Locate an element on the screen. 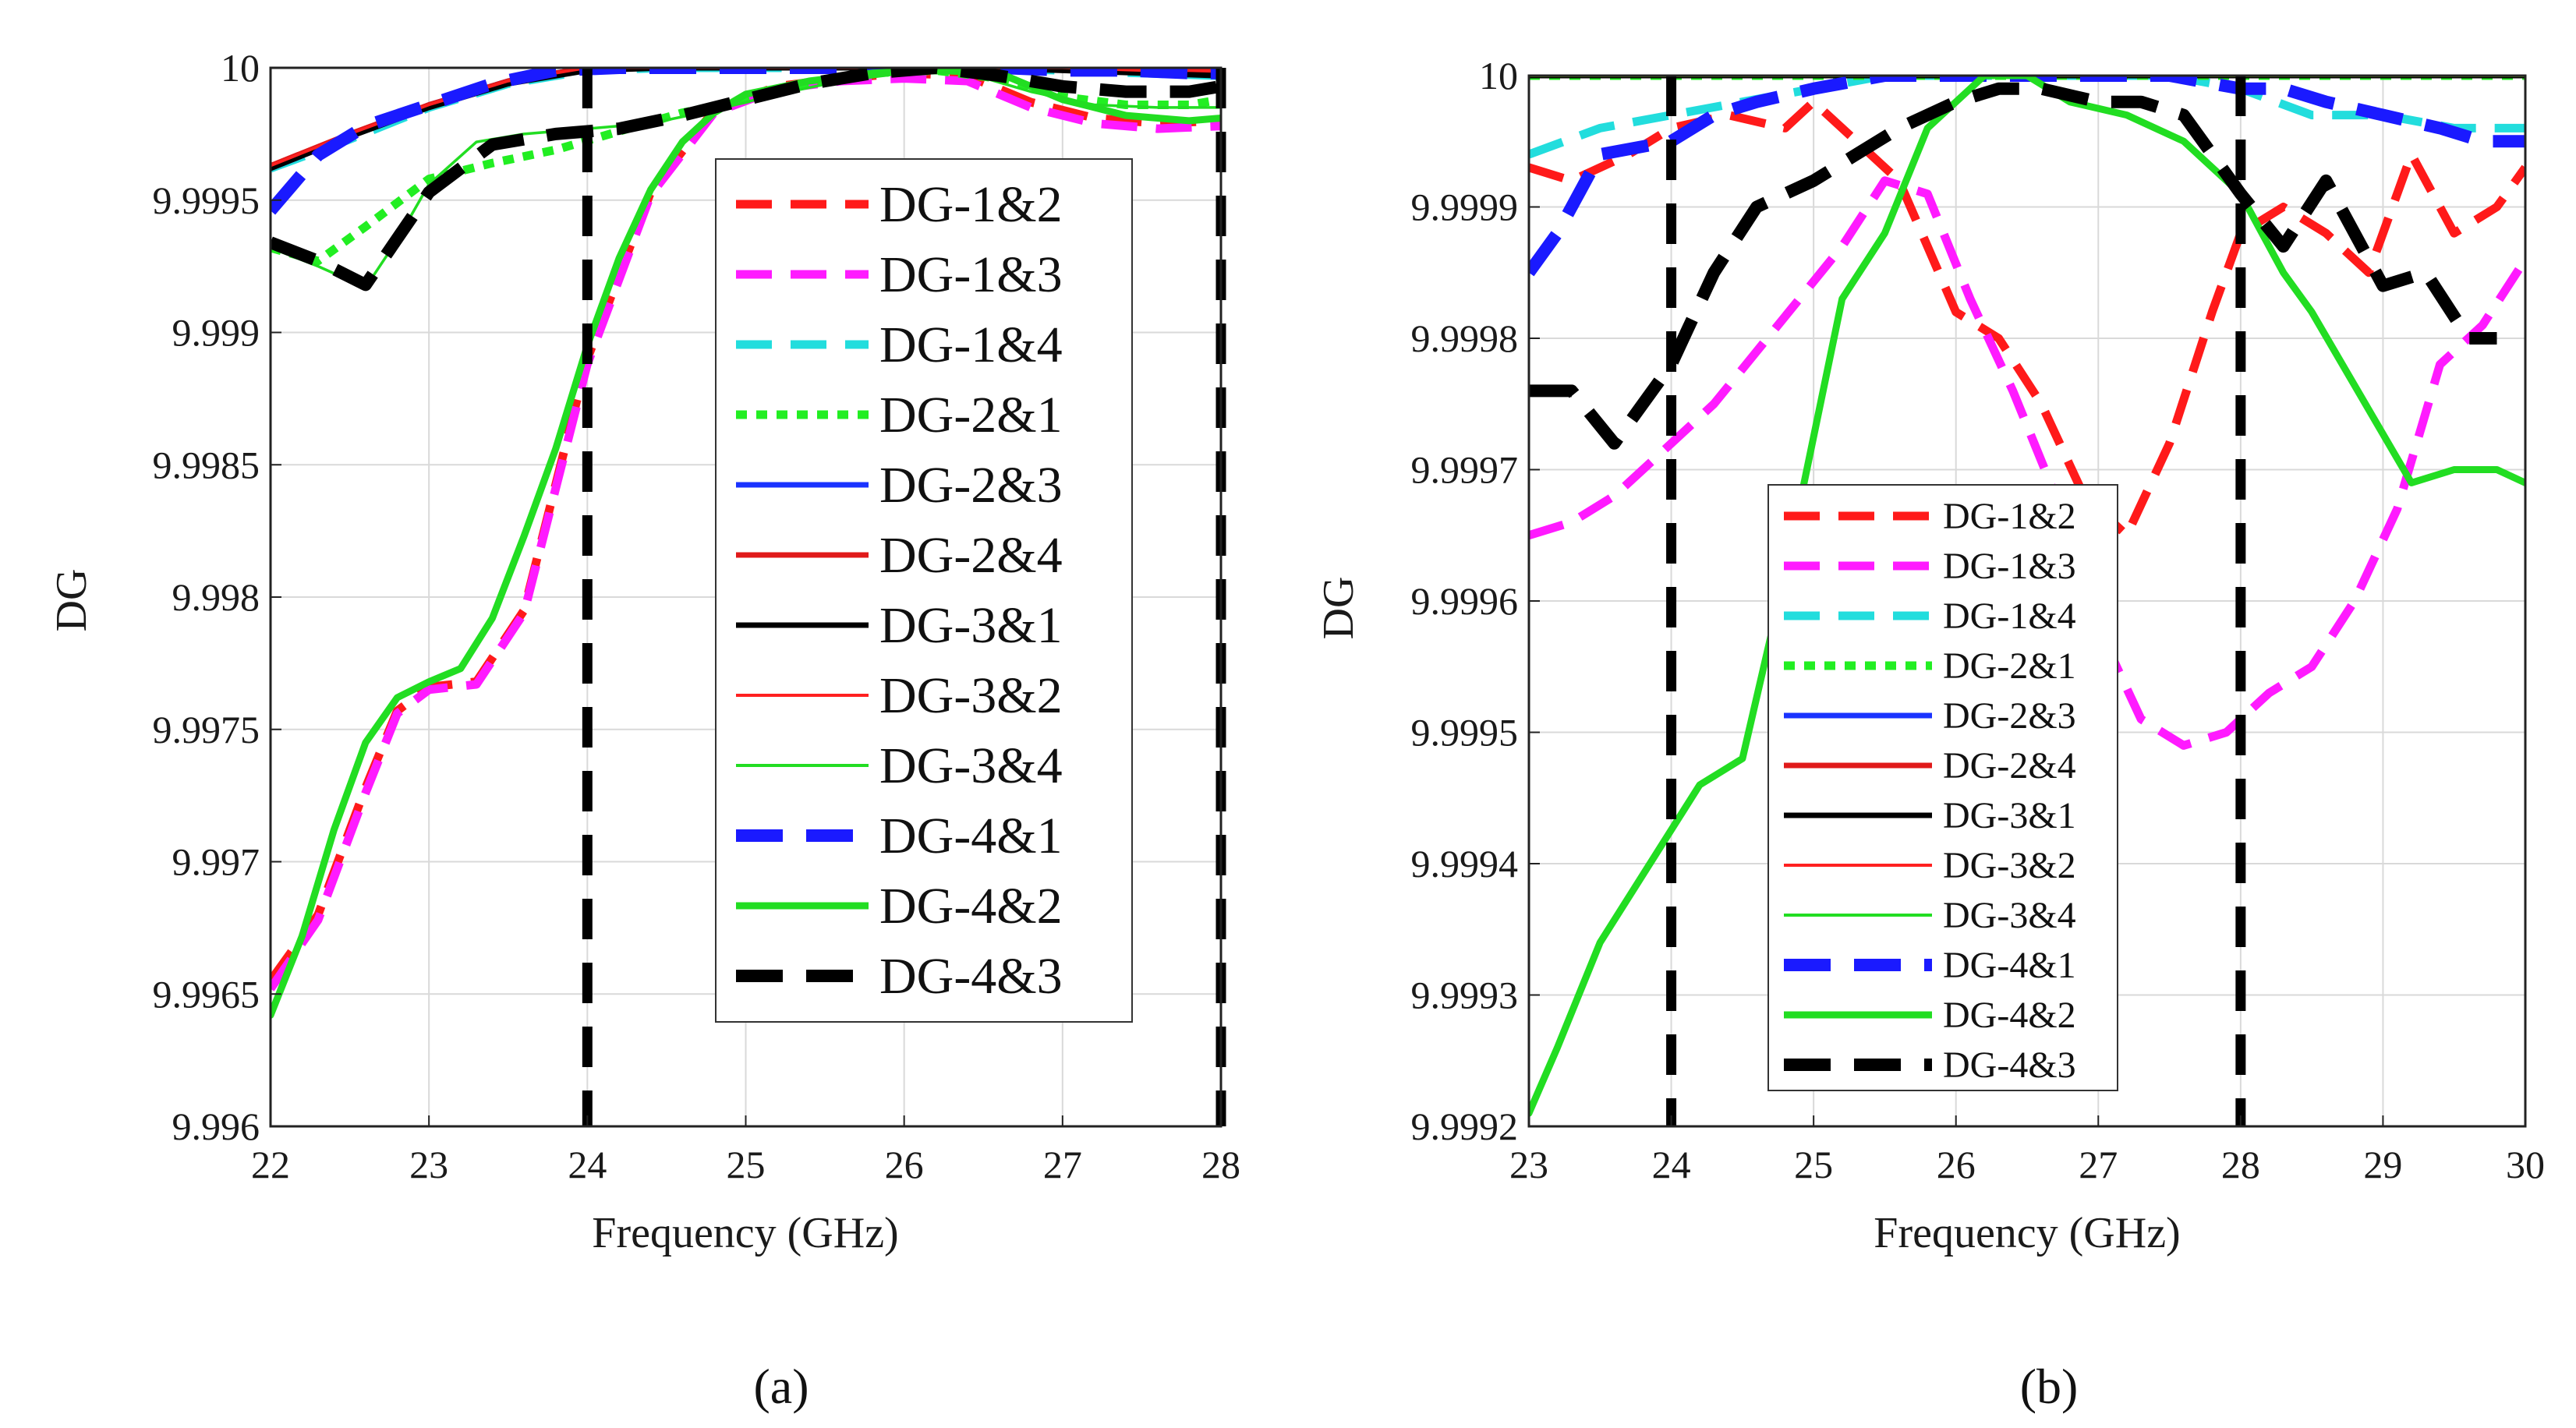  y-tick-label: 9.9994 is located at coordinates (1465, 864).